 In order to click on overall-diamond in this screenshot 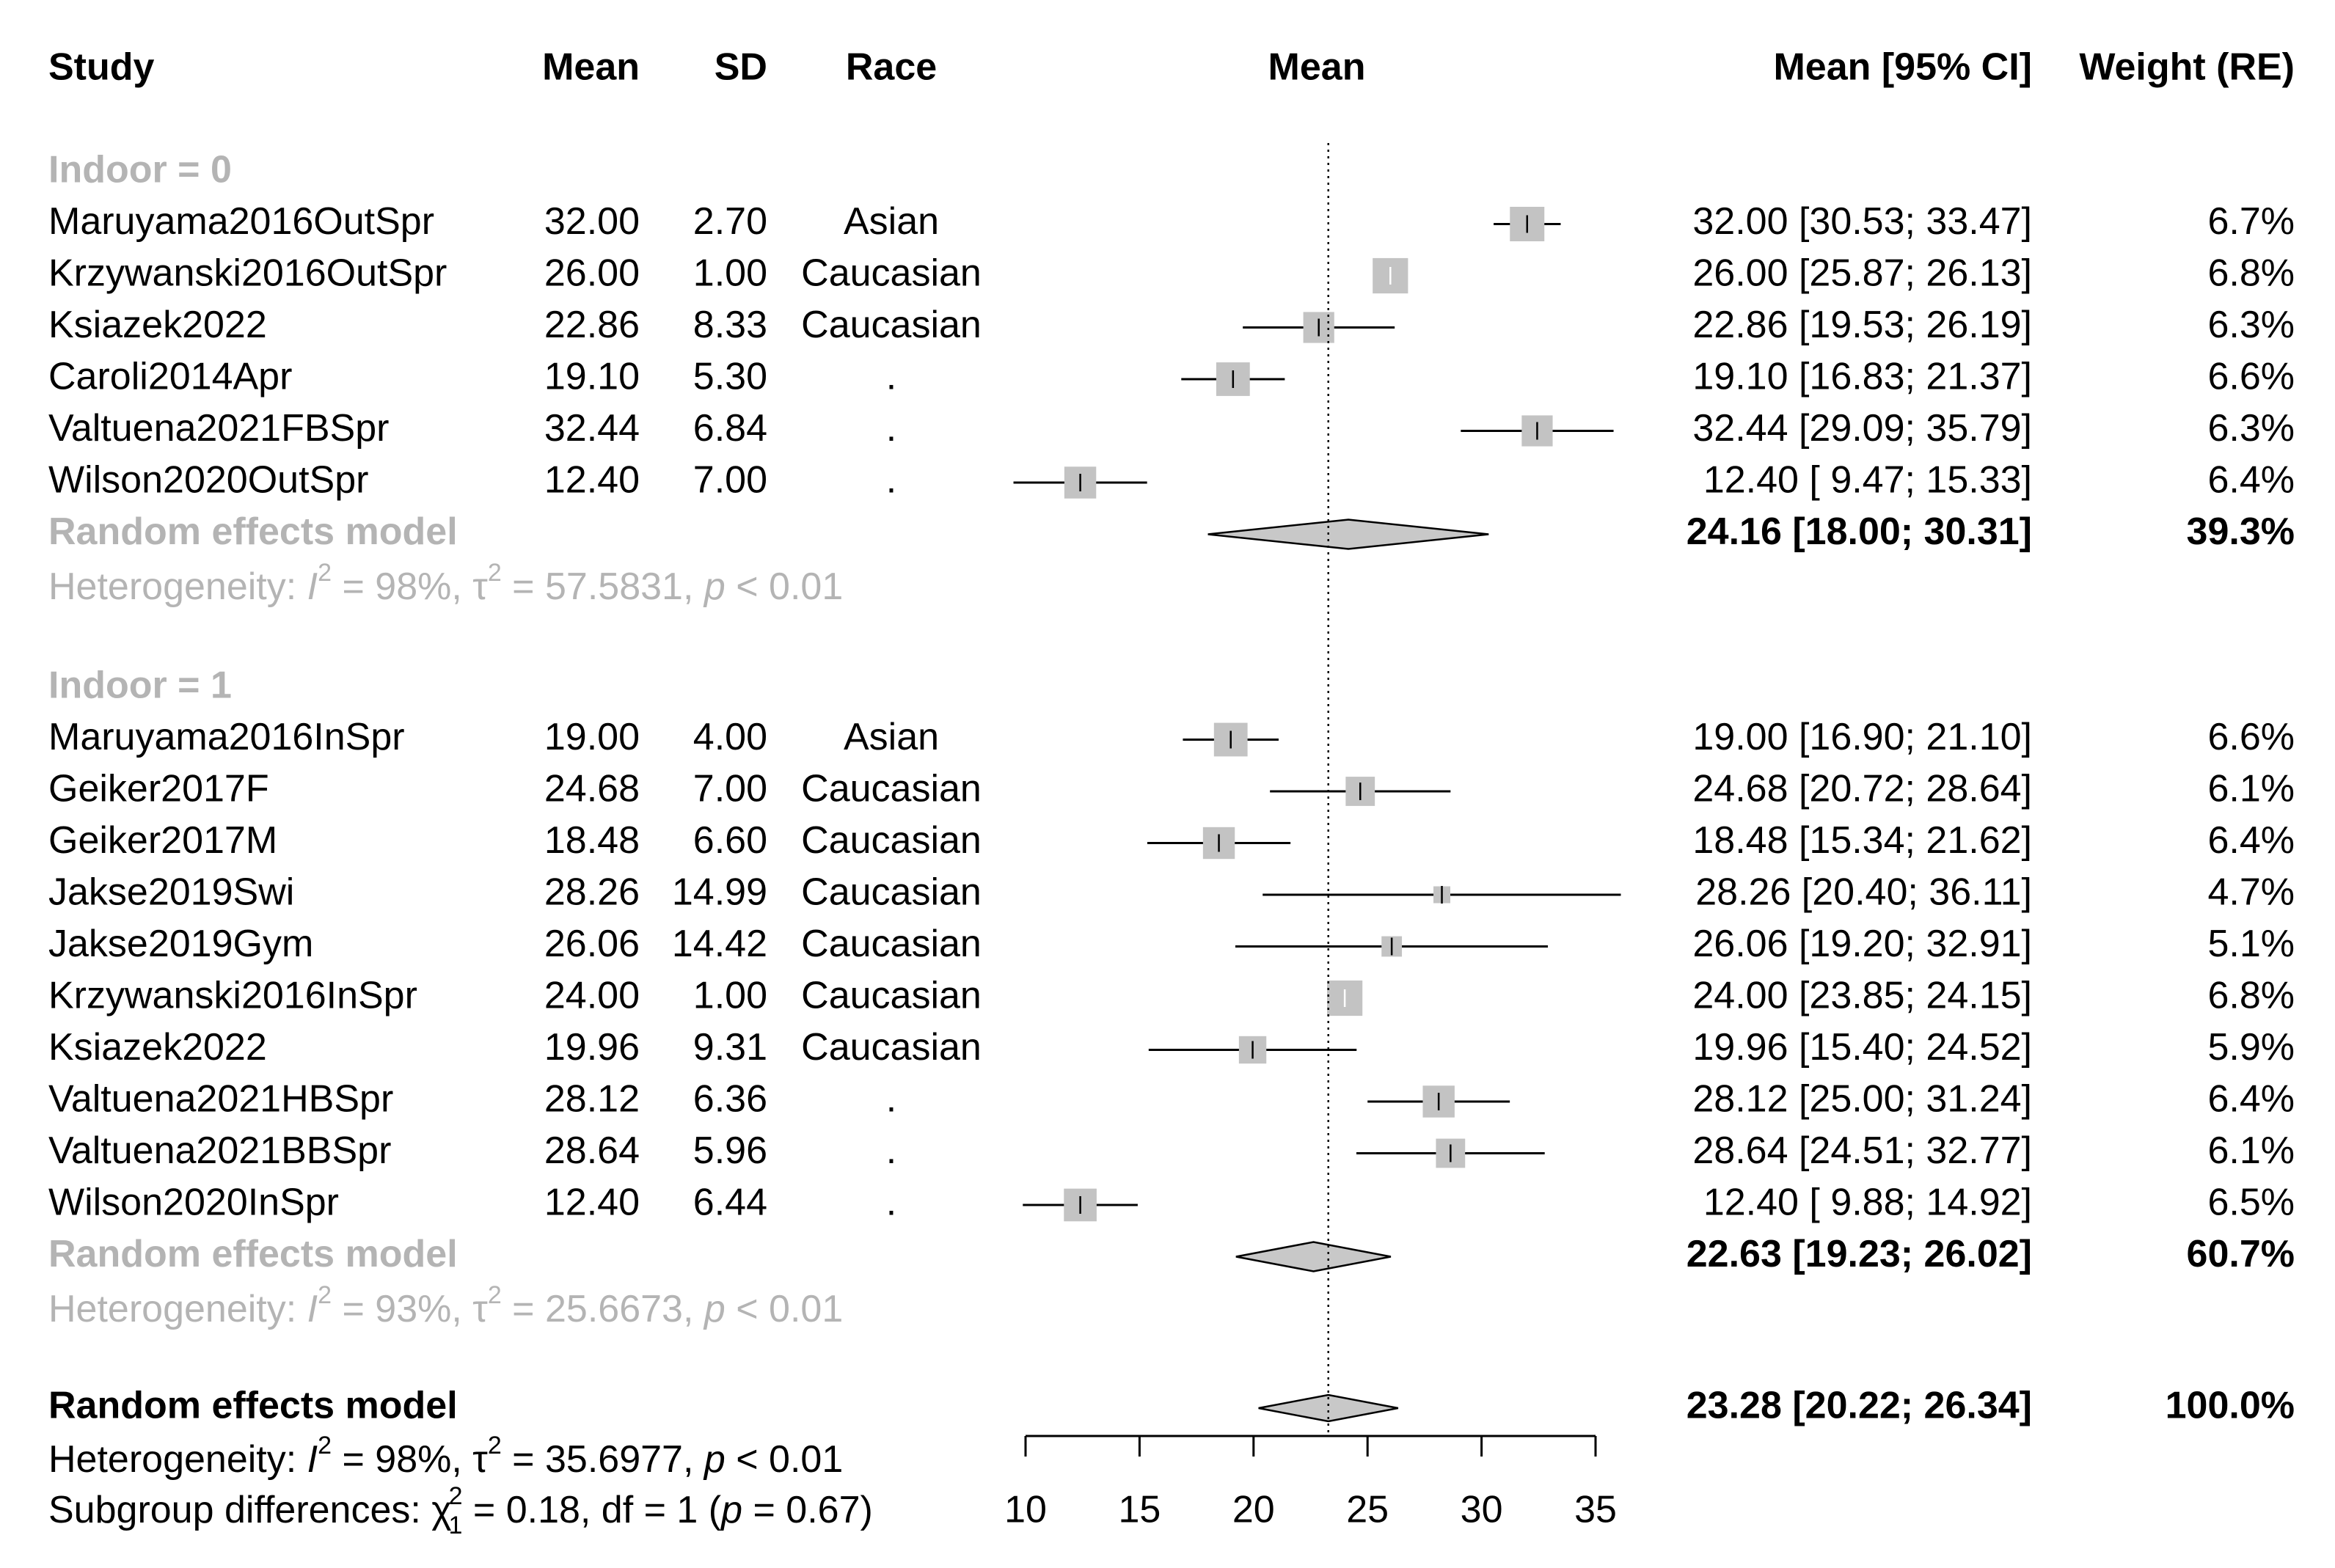, I will do `click(1328, 1408)`.